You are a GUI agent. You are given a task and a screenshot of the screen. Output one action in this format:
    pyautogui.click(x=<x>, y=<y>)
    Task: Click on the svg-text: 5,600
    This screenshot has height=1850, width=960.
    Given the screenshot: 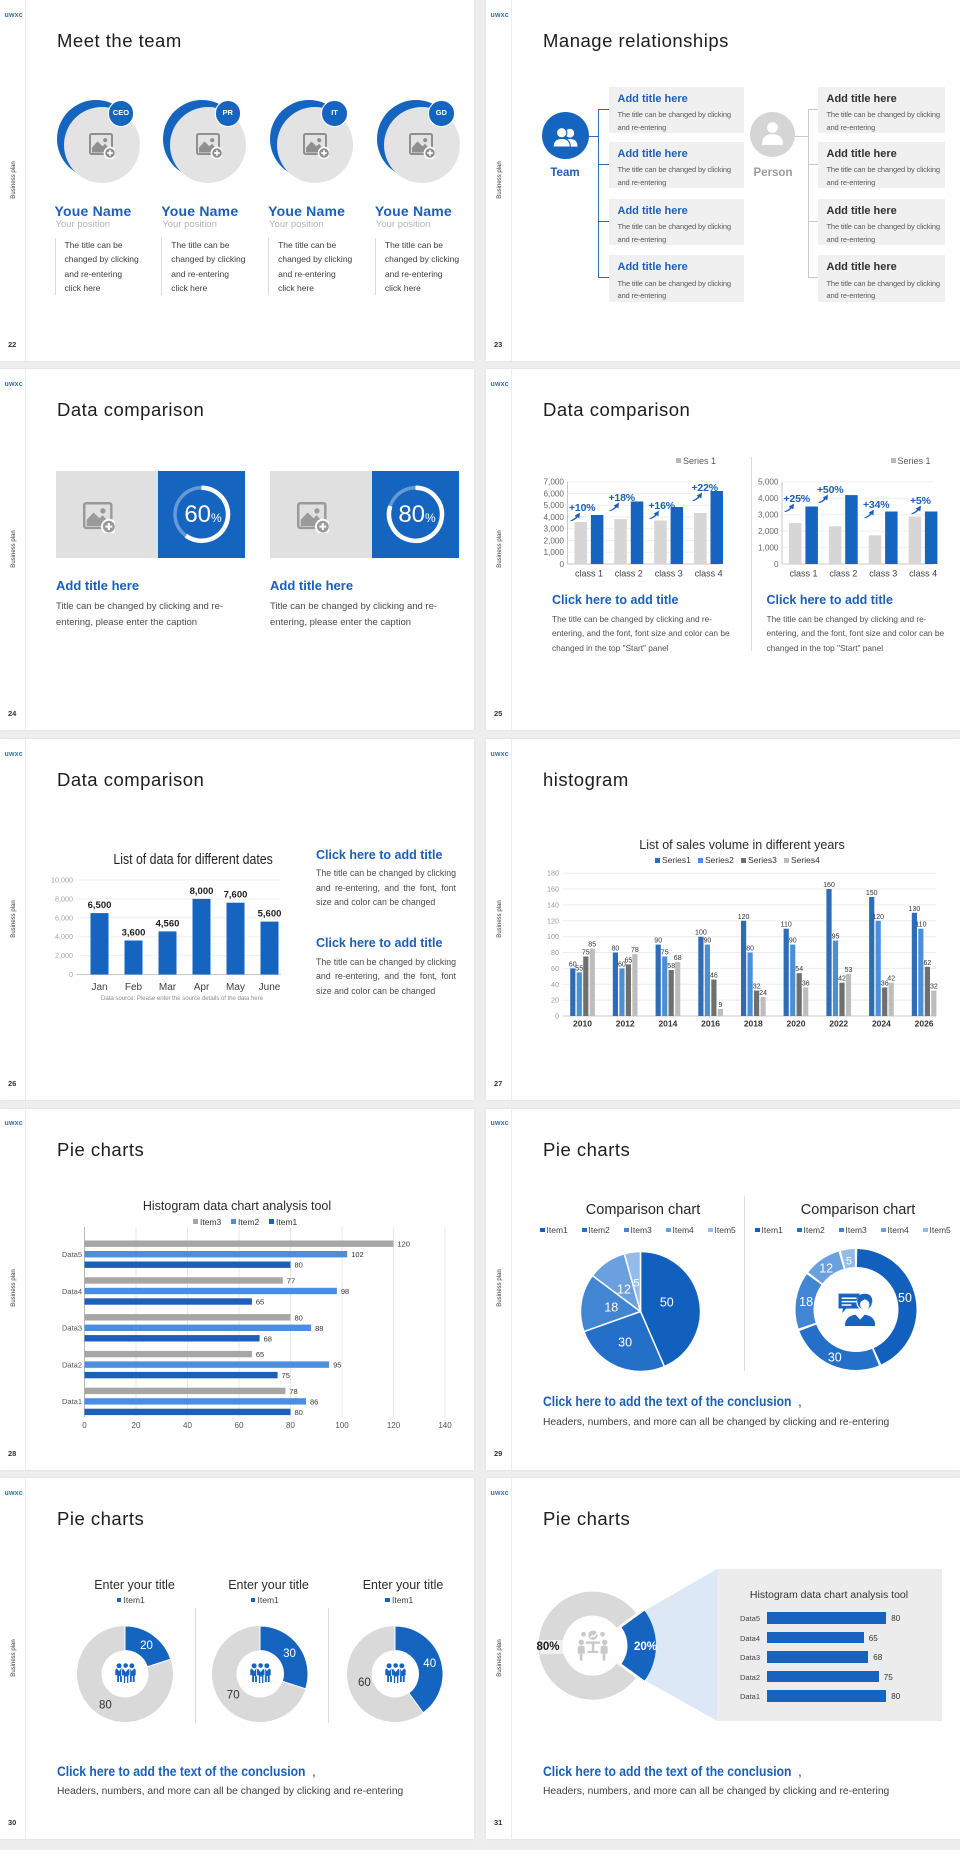 What is the action you would take?
    pyautogui.click(x=270, y=914)
    